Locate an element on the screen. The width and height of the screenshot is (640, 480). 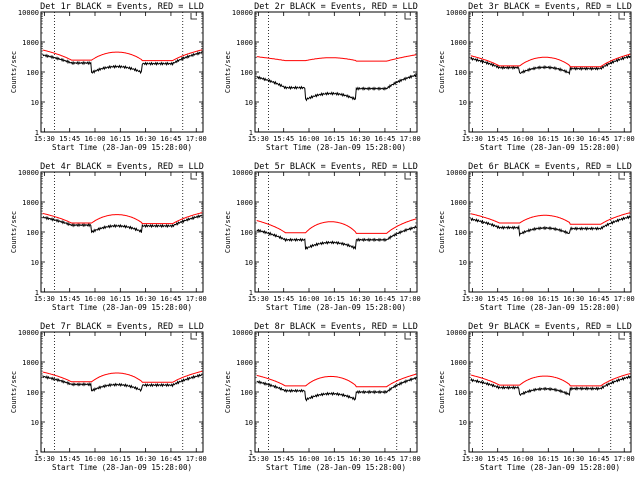
panel-title: Det 4r BLACK = Events, RED = LLD is located at coordinates (122, 167).